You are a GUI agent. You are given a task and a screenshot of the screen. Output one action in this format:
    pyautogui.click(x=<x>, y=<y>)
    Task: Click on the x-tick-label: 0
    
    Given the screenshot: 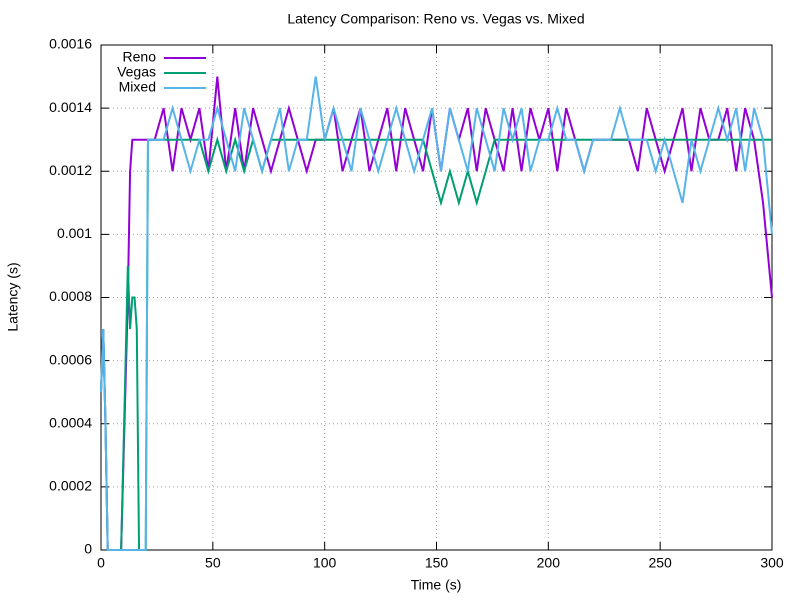 What is the action you would take?
    pyautogui.click(x=101, y=563)
    